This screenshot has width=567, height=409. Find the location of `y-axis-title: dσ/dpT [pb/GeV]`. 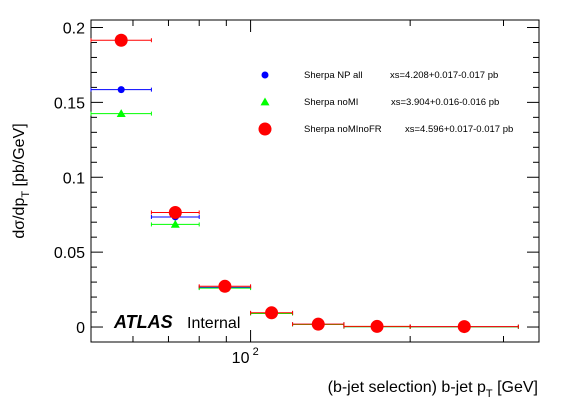

y-axis-title: dσ/dpT [pb/GeV] is located at coordinates (21, 180).